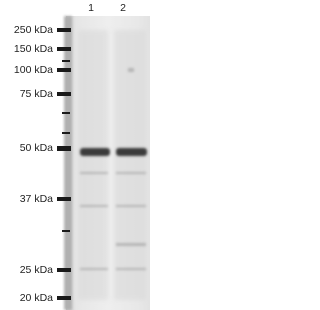  Describe the element at coordinates (33, 30) in the screenshot. I see `marker-label: 250 kDa` at that location.